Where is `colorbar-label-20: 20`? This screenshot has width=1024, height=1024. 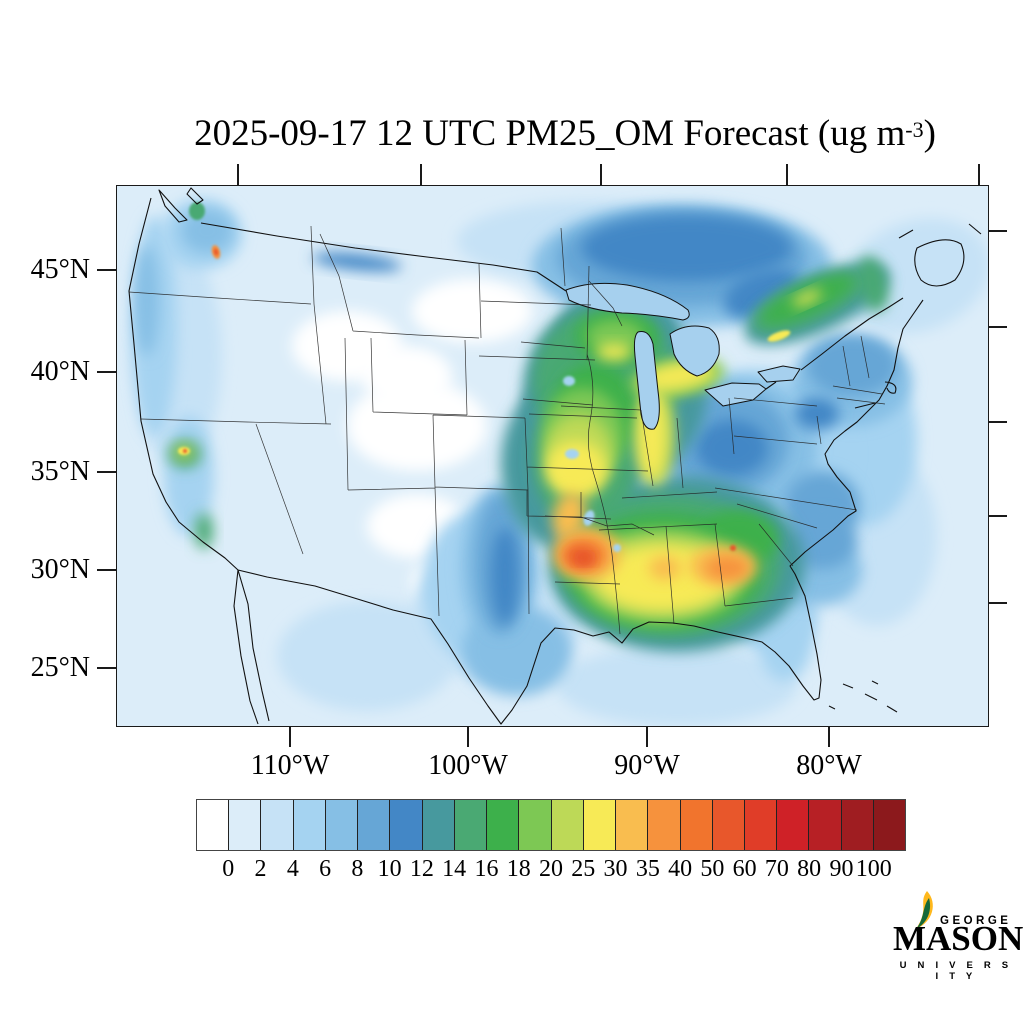
colorbar-label-20: 20 is located at coordinates (551, 869).